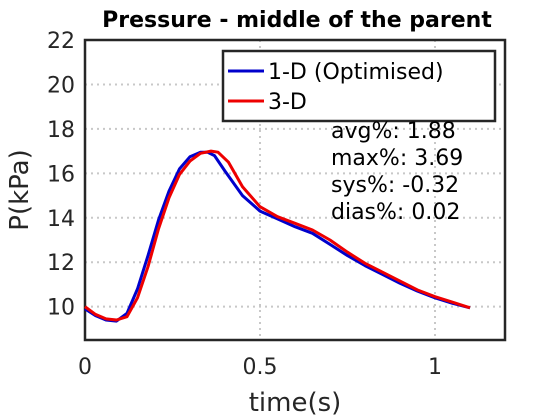  What do you see at coordinates (20, 189) in the screenshot?
I see `y-axis-label: P(kPa)` at bounding box center [20, 189].